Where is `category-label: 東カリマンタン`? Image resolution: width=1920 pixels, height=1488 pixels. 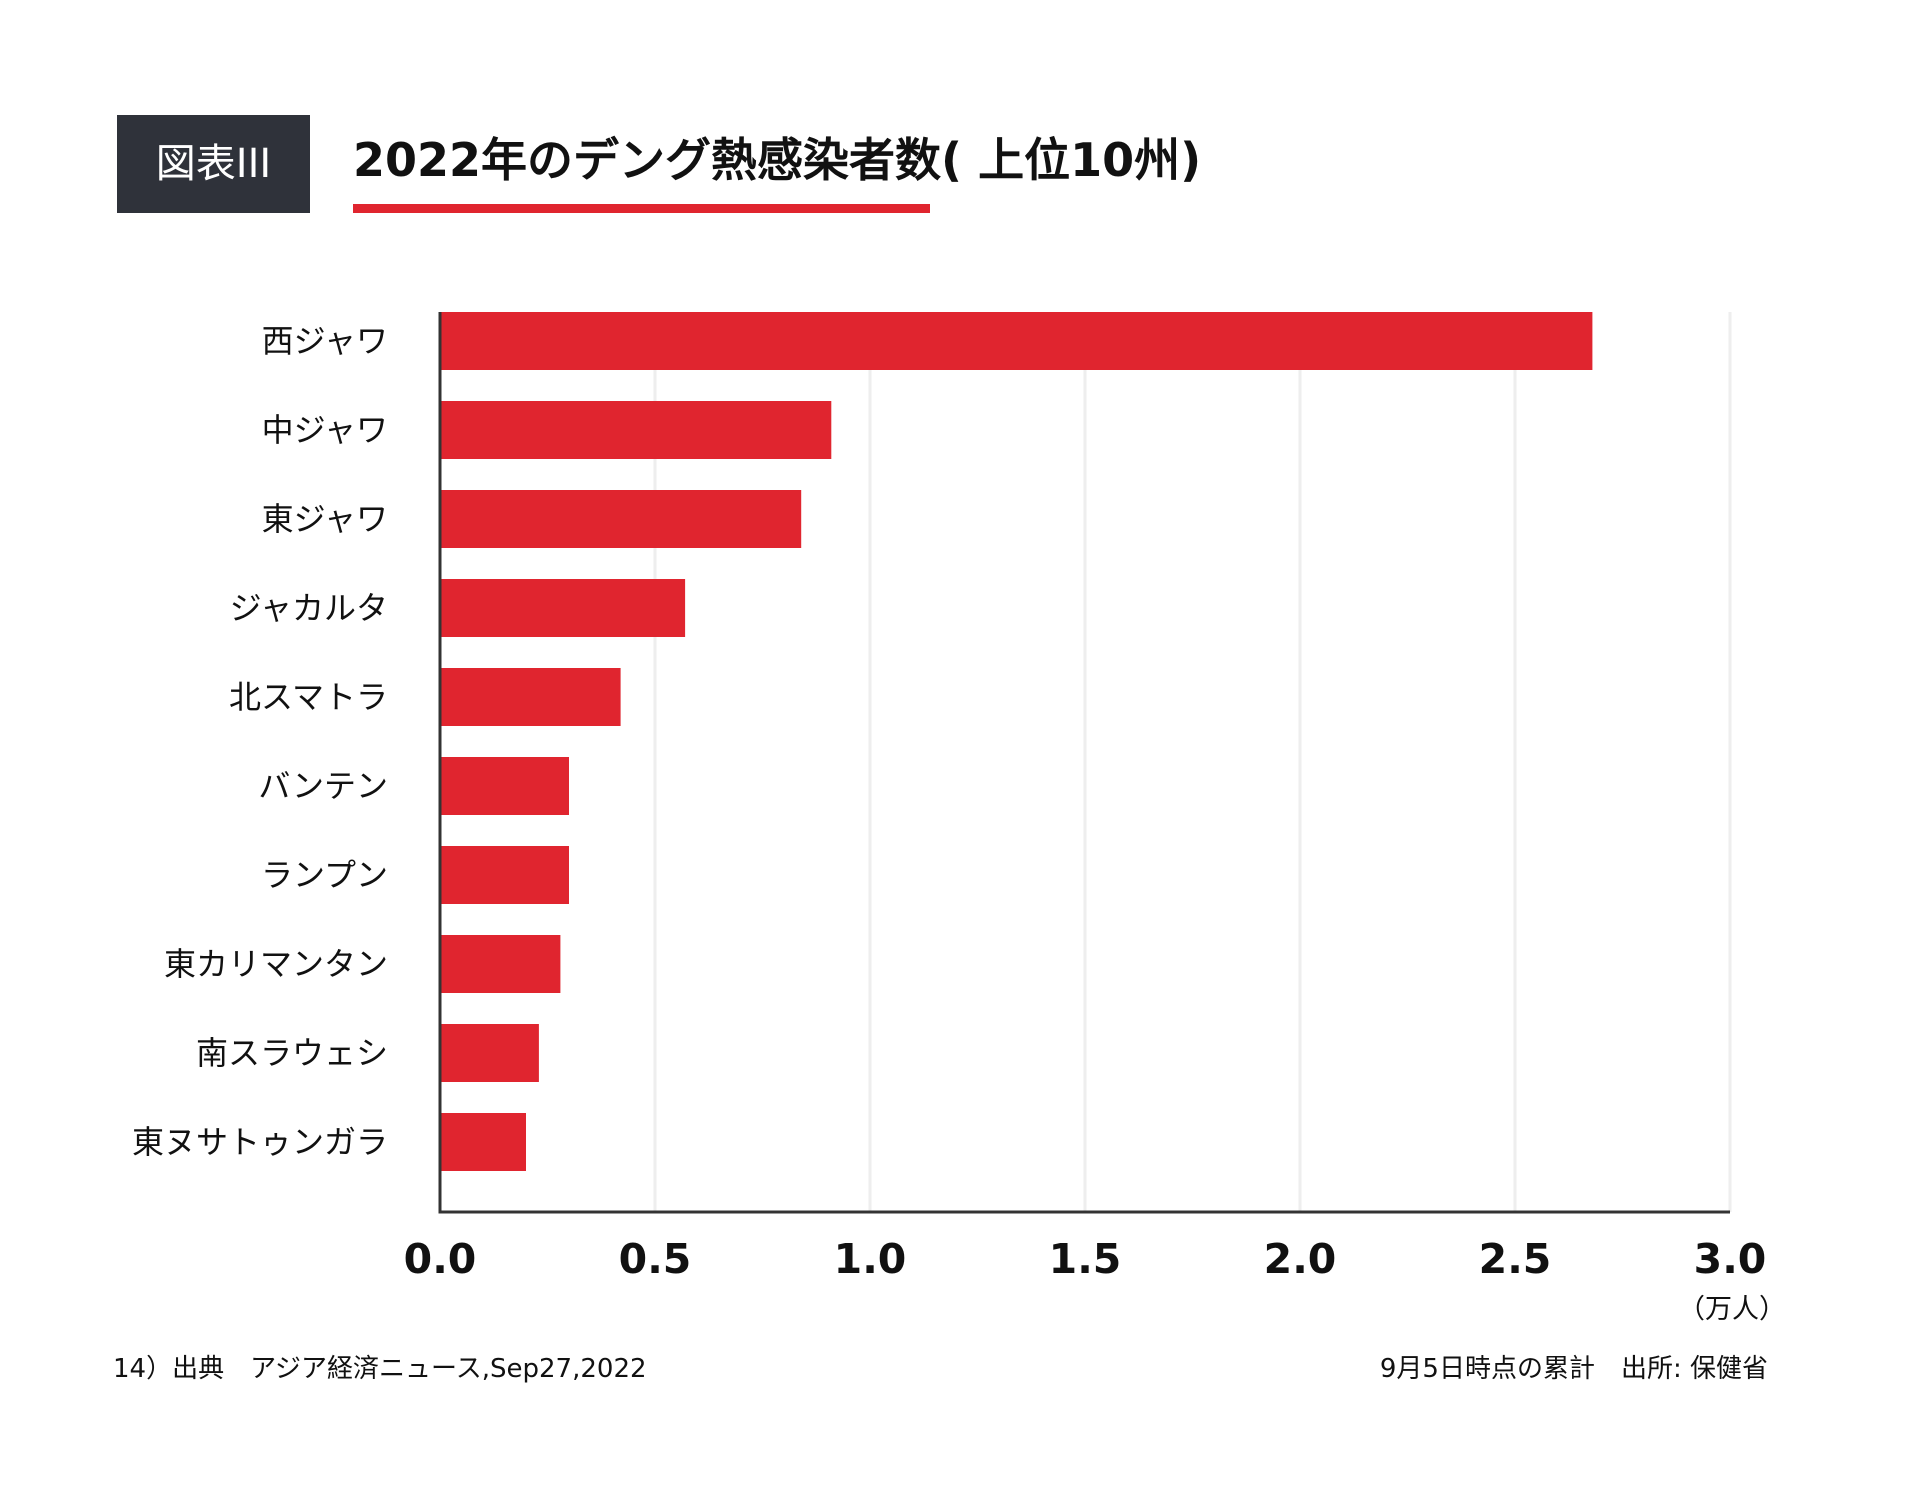
category-label: 東カリマンタン is located at coordinates (276, 964).